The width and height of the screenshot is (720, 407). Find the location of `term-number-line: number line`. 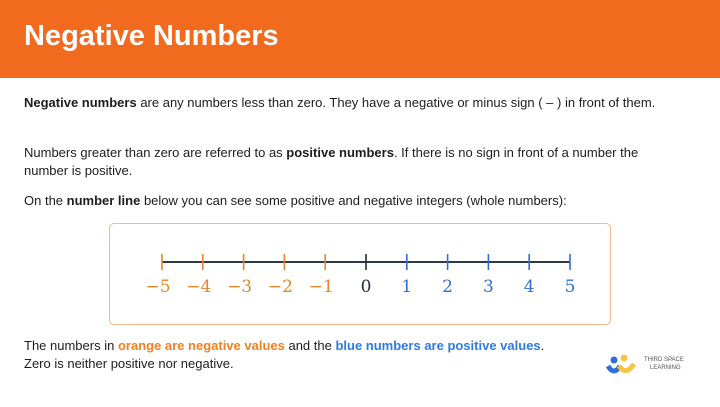

term-number-line: number line is located at coordinates (103, 200).